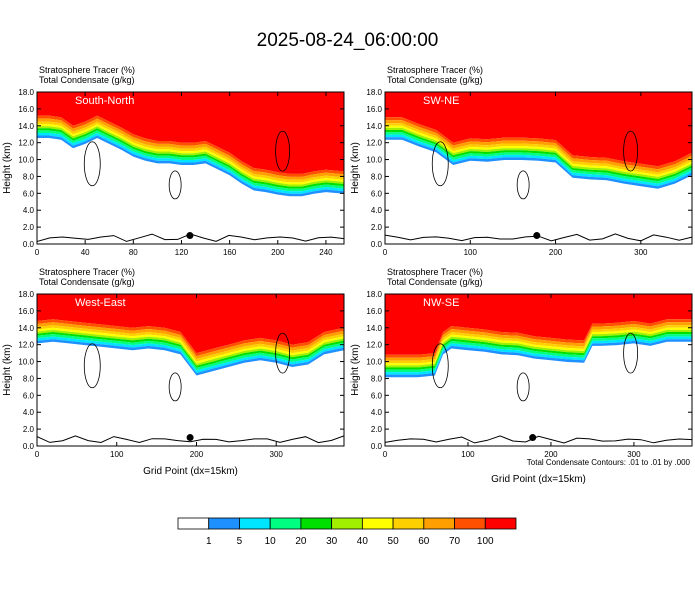 The image size is (695, 612). Describe the element at coordinates (441, 303) in the screenshot. I see `panel-title: NW-SE` at that location.